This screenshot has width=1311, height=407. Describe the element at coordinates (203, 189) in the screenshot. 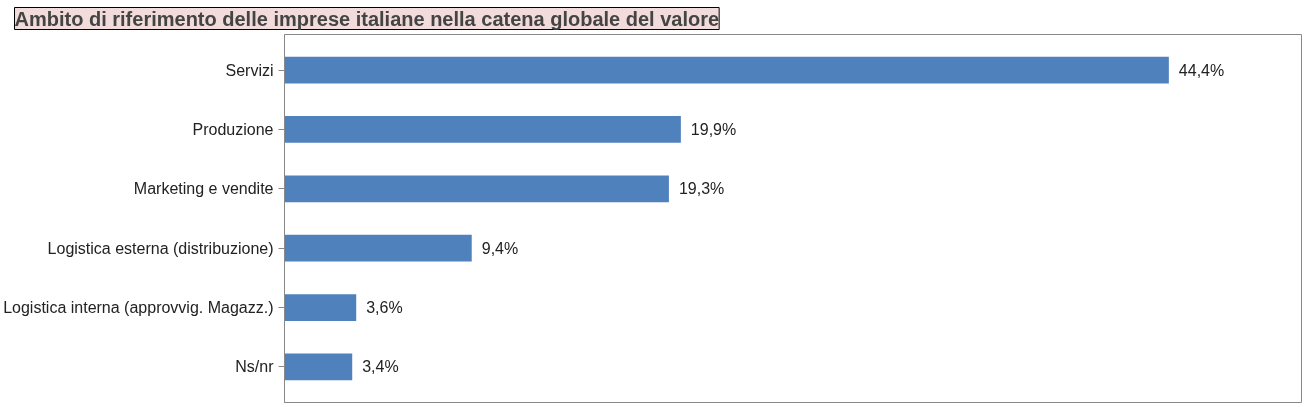

I see `y-tick-label: Marketing e vendite` at that location.